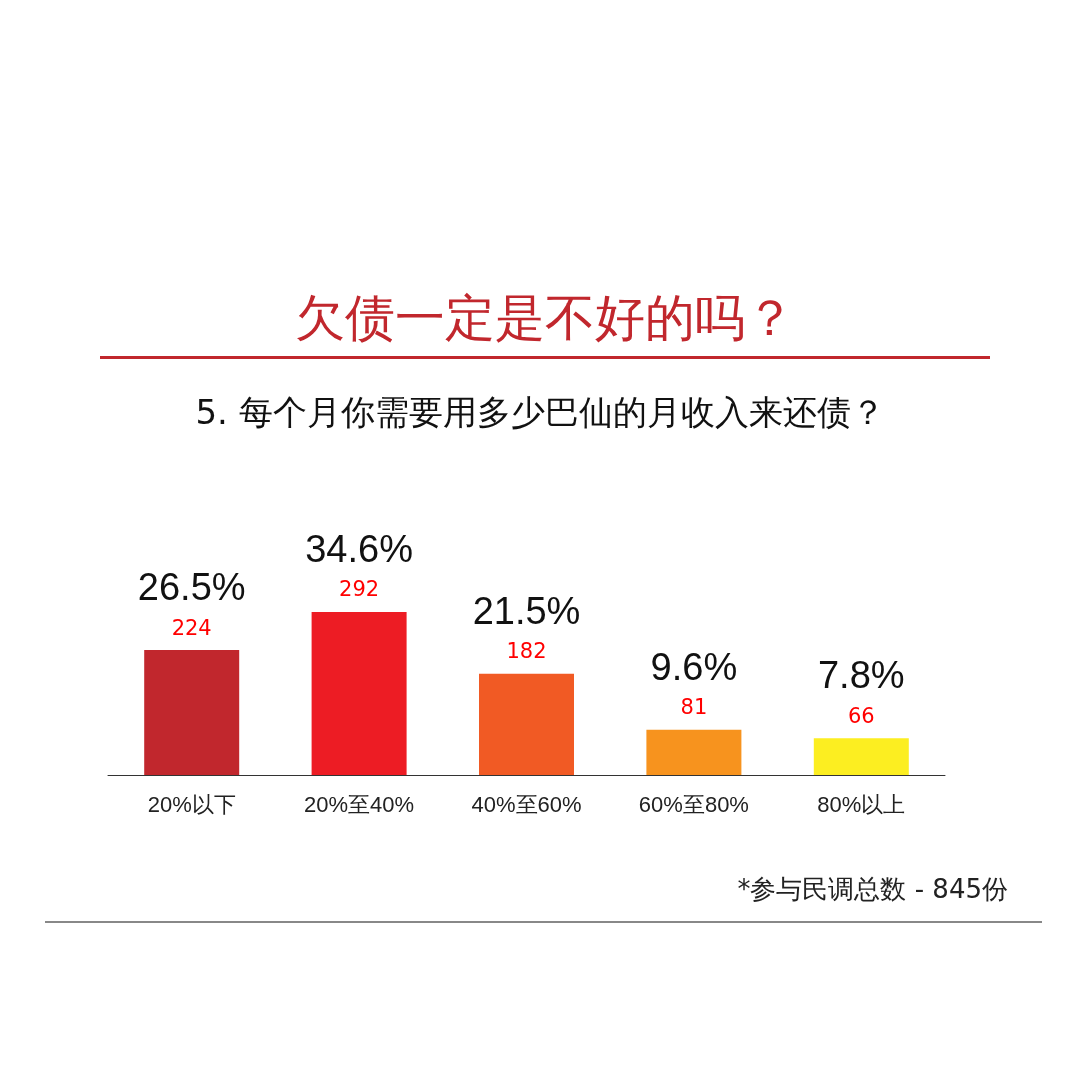  I want to click on x-tick-label: 60%至80%, so click(693, 804).